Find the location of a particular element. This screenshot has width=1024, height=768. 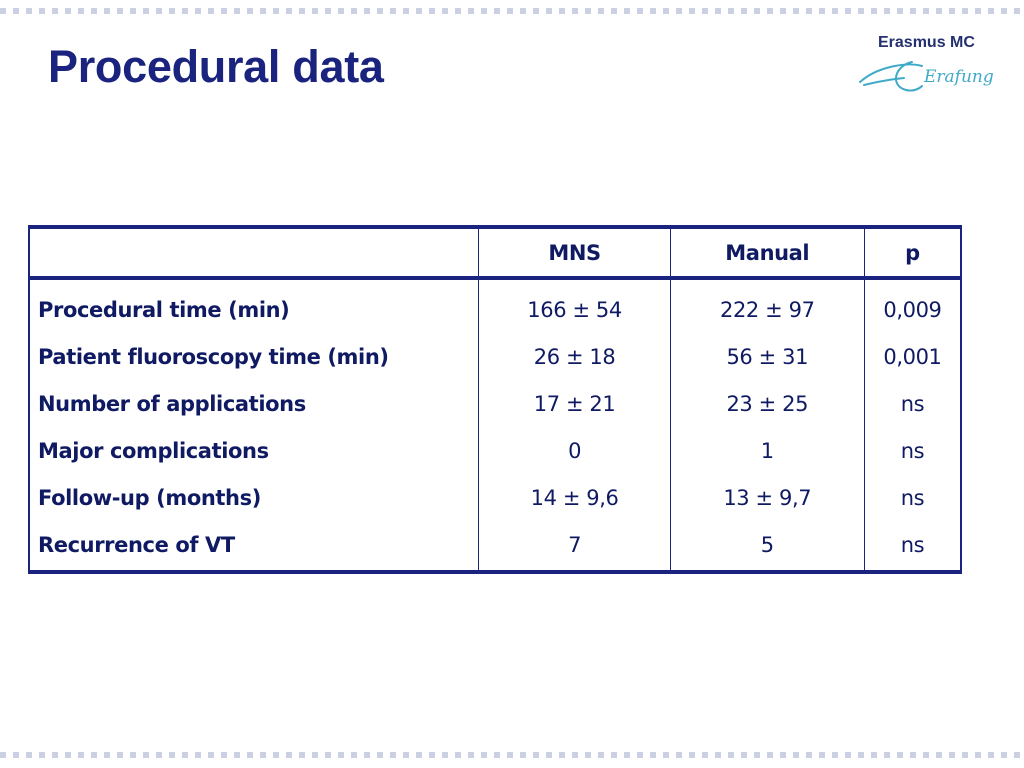

top-dashed-border is located at coordinates (512, 11).